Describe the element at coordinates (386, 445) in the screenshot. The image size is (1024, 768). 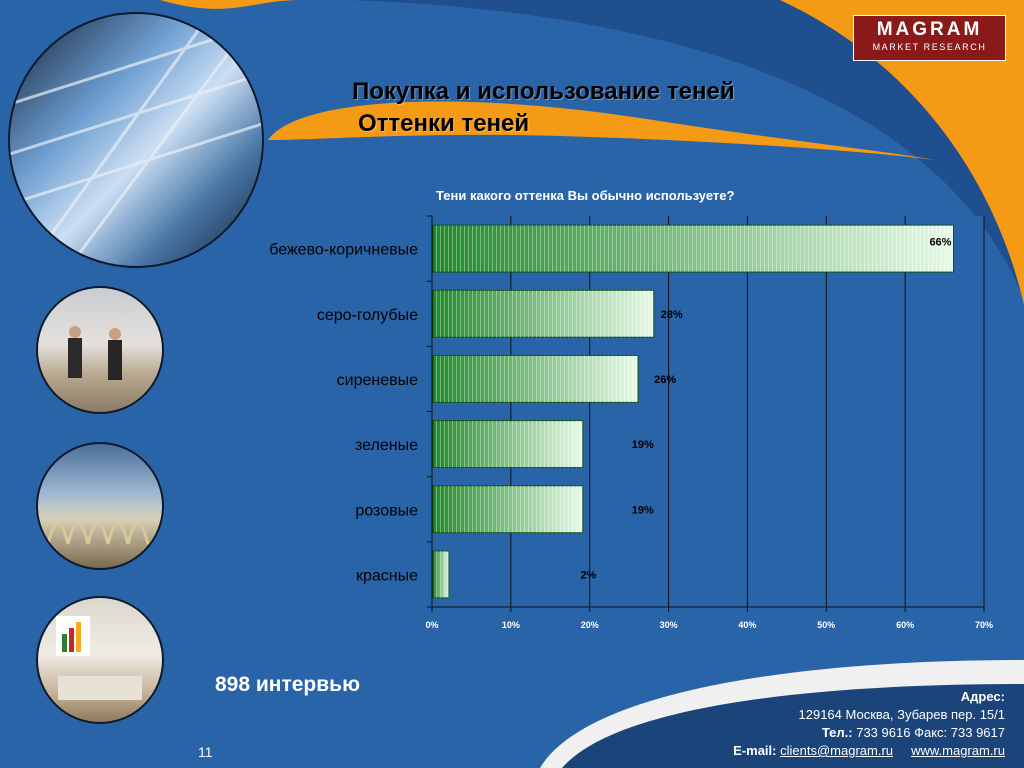
I see `category-label: зеленые` at that location.